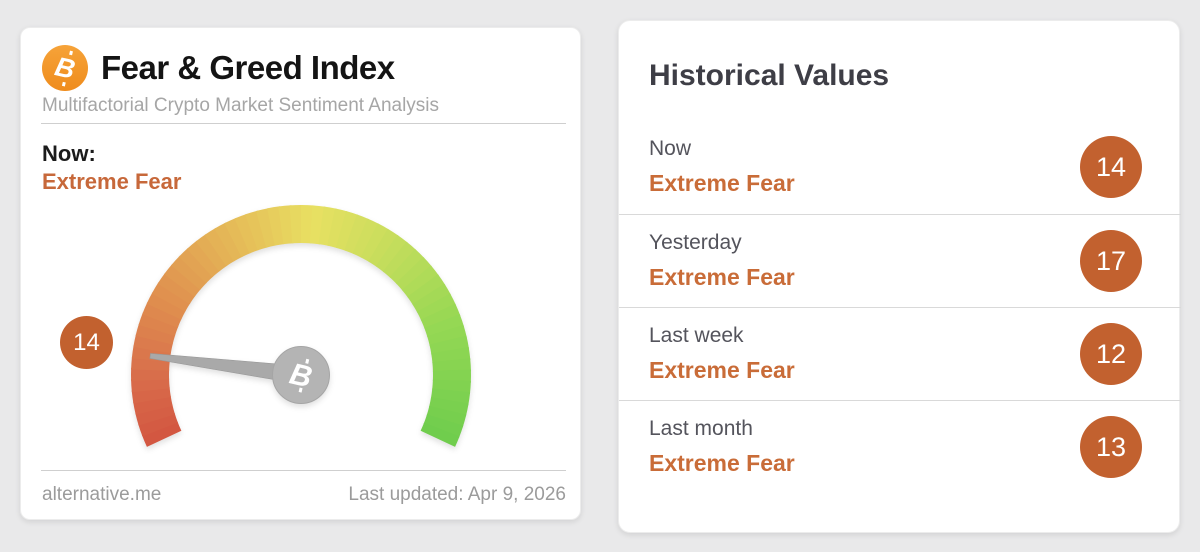  Describe the element at coordinates (900, 167) in the screenshot. I see `historical-row-now: Now Extreme Fear 14` at that location.